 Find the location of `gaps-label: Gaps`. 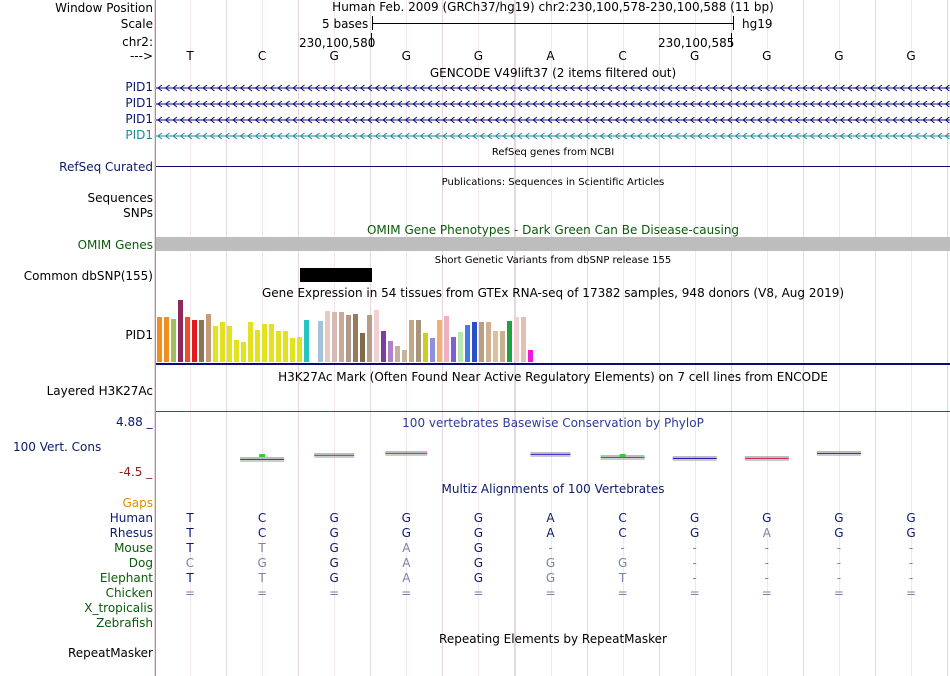

gaps-label: Gaps is located at coordinates (137, 503).